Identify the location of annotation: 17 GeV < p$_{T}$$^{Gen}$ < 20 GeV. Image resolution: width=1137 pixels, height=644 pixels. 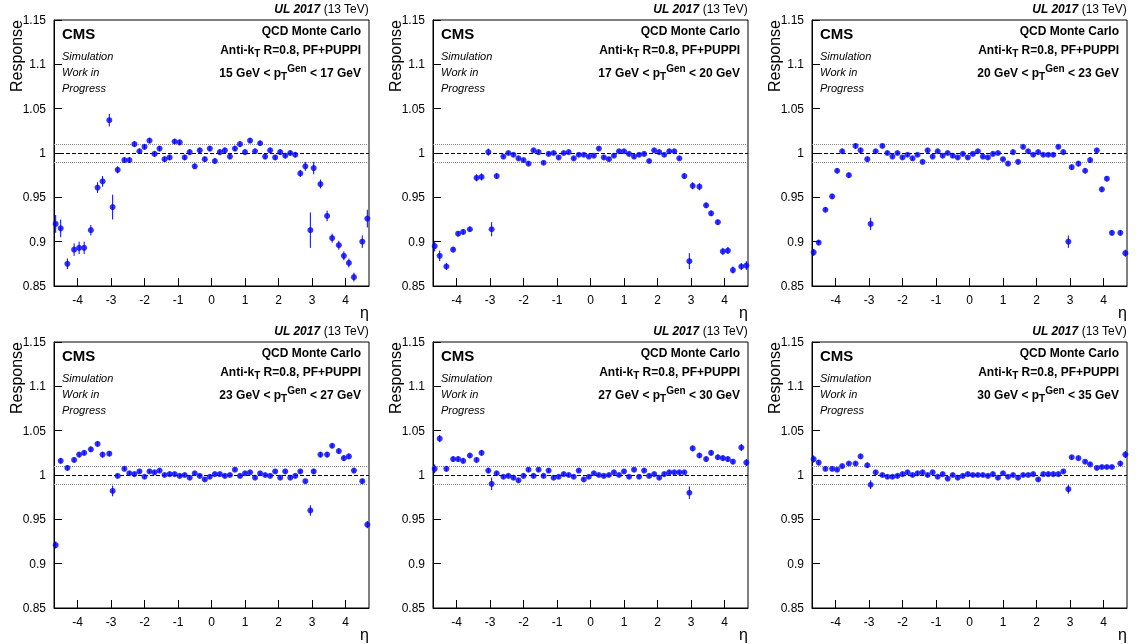
(669, 73).